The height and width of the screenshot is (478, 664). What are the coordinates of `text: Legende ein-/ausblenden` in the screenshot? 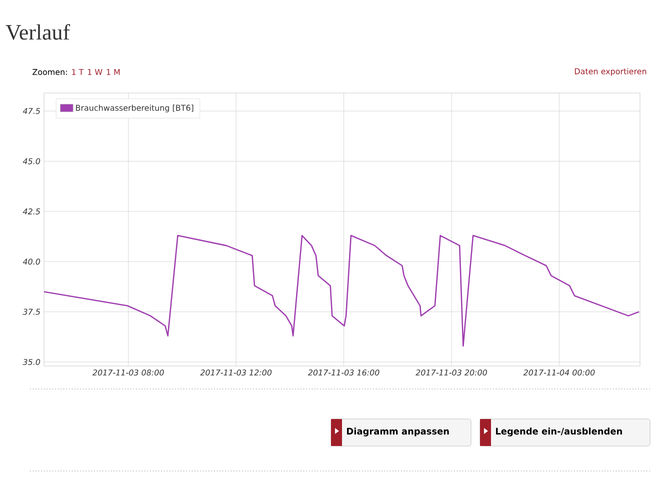 It's located at (559, 432).